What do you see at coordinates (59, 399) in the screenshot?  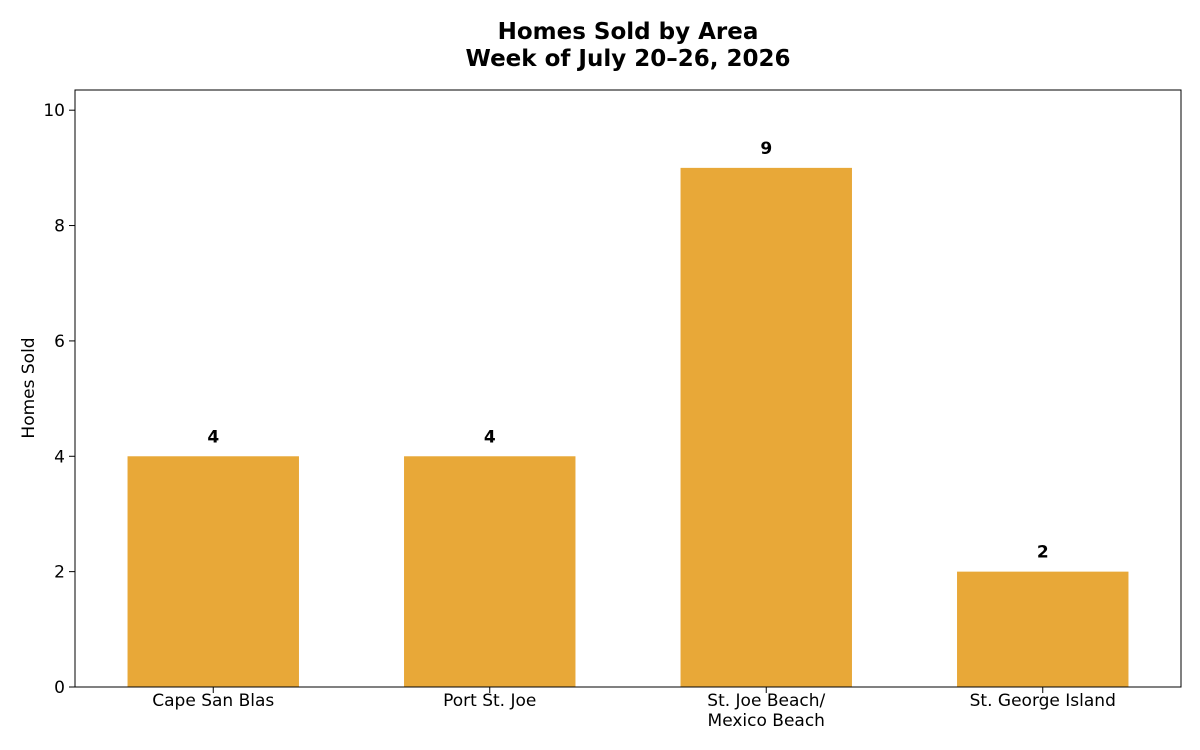 I see `y-axis: 0 2 4 6 8 10` at bounding box center [59, 399].